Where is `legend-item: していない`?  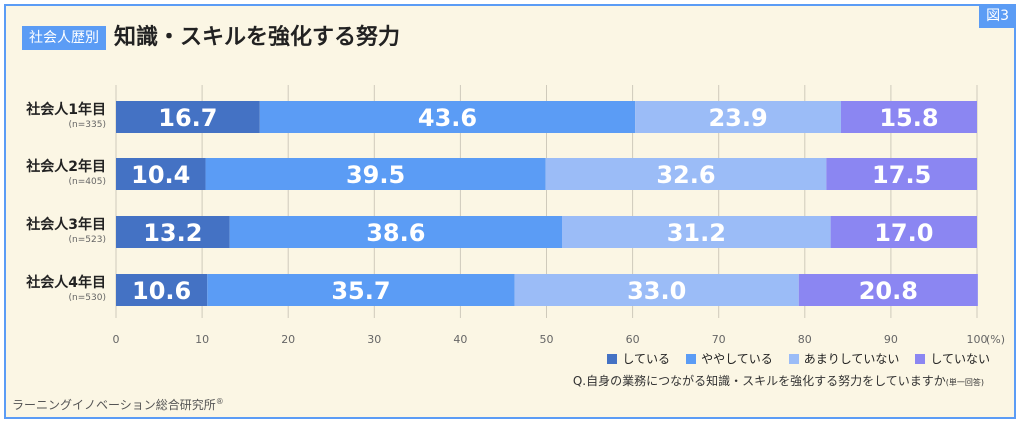 legend-item: していない is located at coordinates (952, 359).